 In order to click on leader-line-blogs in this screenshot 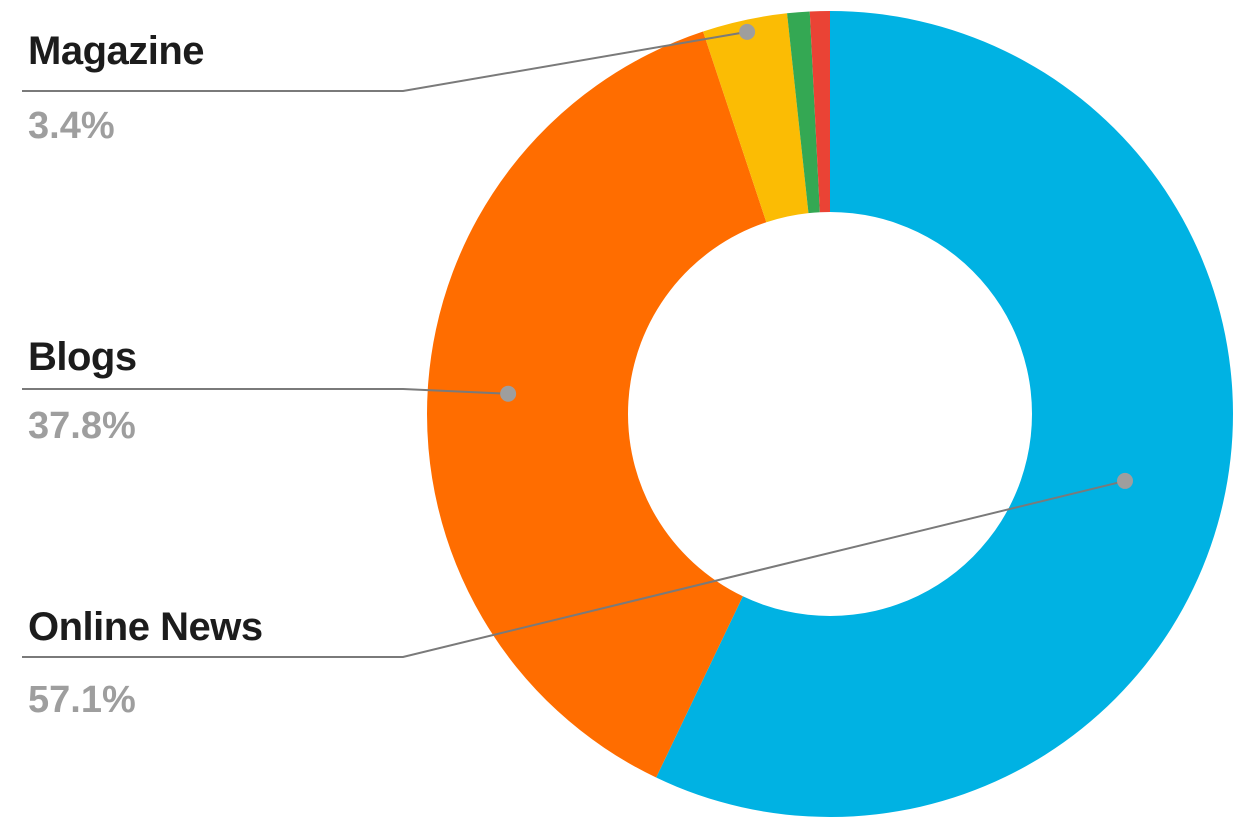, I will do `click(265, 391)`.